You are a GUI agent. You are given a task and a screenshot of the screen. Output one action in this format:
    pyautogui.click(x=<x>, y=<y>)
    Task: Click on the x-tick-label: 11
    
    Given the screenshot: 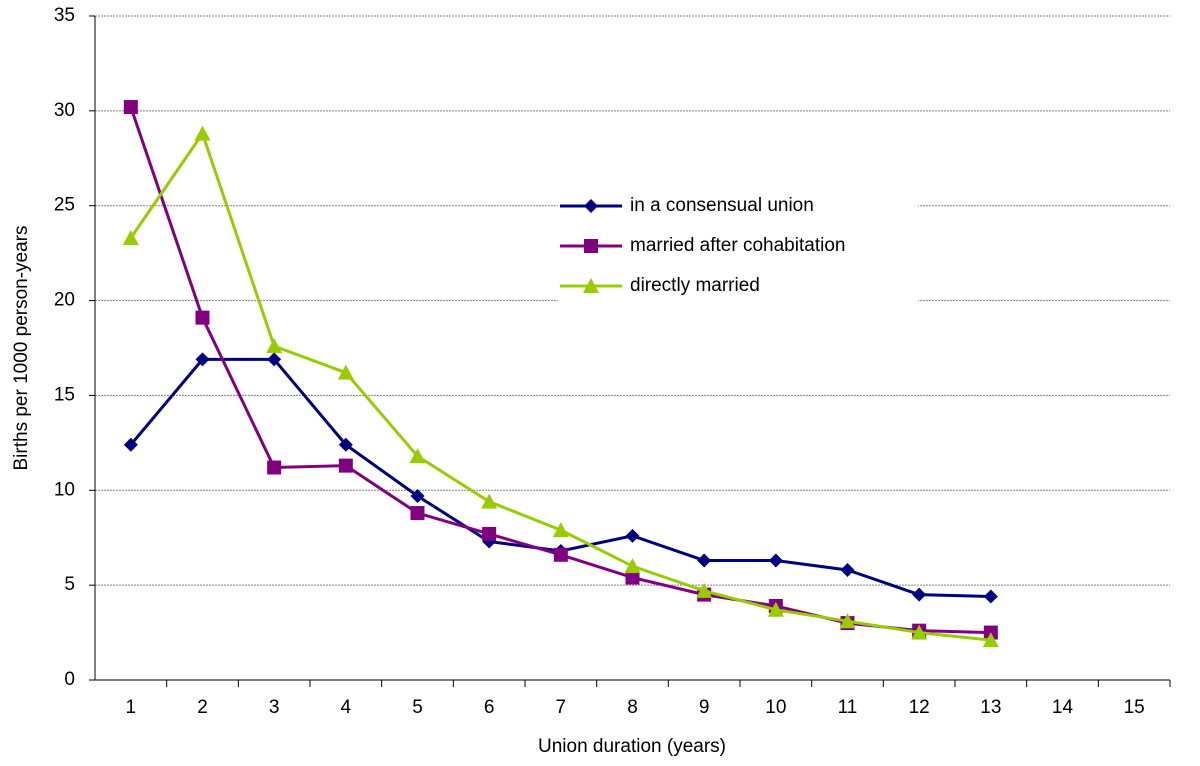 What is the action you would take?
    pyautogui.click(x=848, y=707)
    